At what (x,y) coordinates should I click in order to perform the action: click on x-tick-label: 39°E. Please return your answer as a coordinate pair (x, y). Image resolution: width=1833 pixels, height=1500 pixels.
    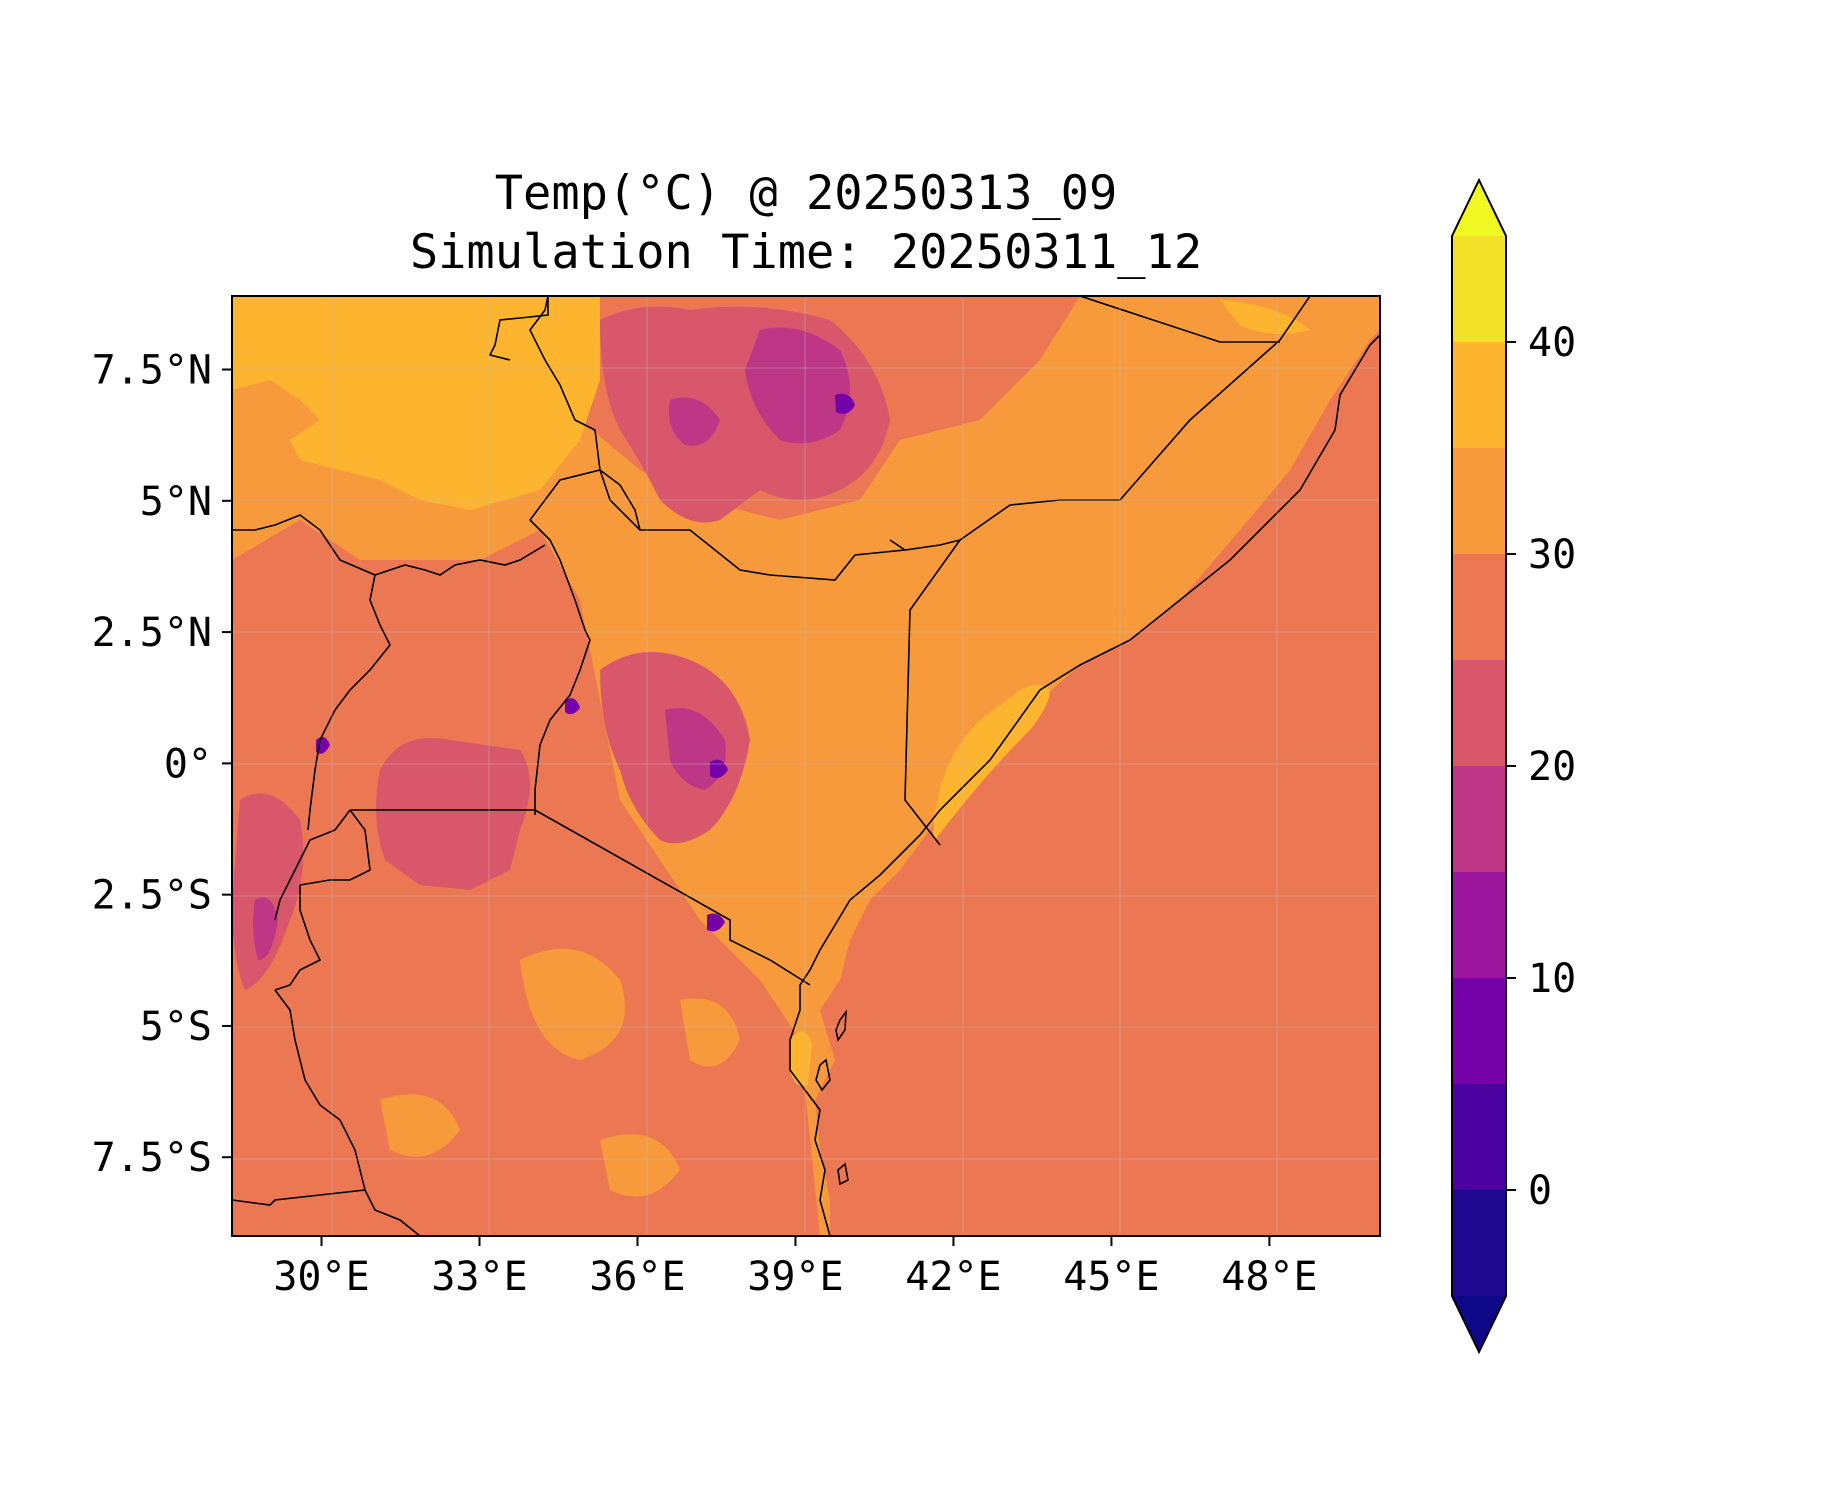
    Looking at the image, I should click on (795, 1277).